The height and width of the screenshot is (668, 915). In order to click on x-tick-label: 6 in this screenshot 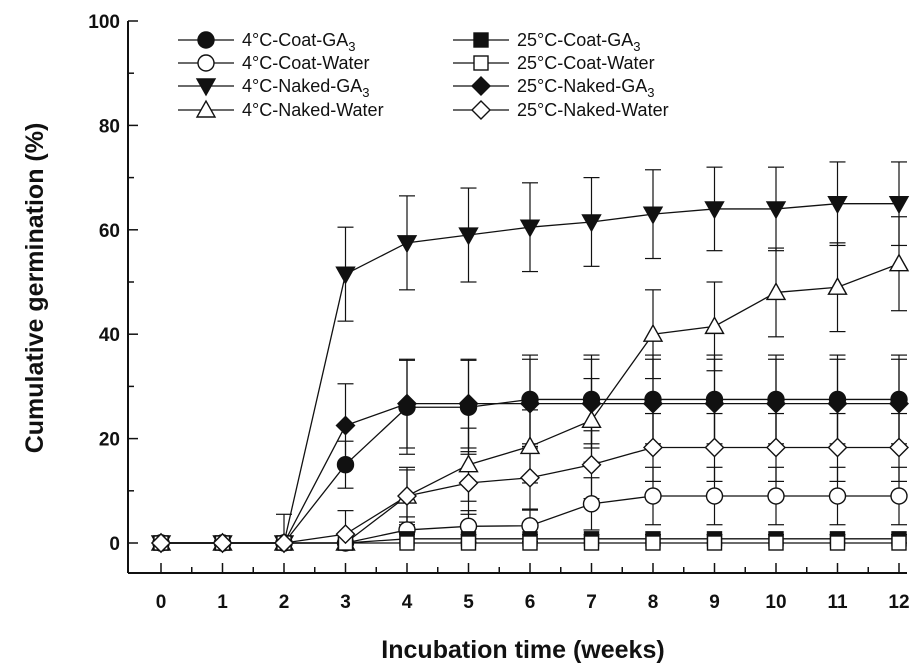, I will do `click(530, 602)`.